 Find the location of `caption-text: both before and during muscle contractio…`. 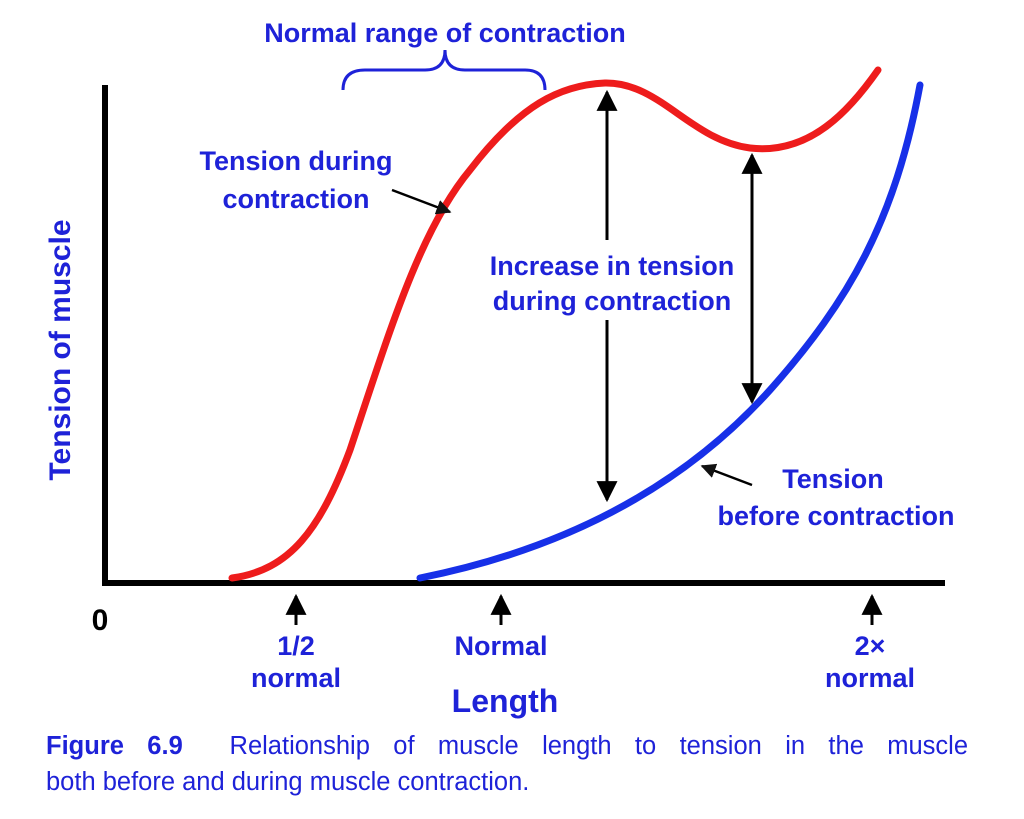

caption-text: both before and during muscle contractio… is located at coordinates (288, 782).